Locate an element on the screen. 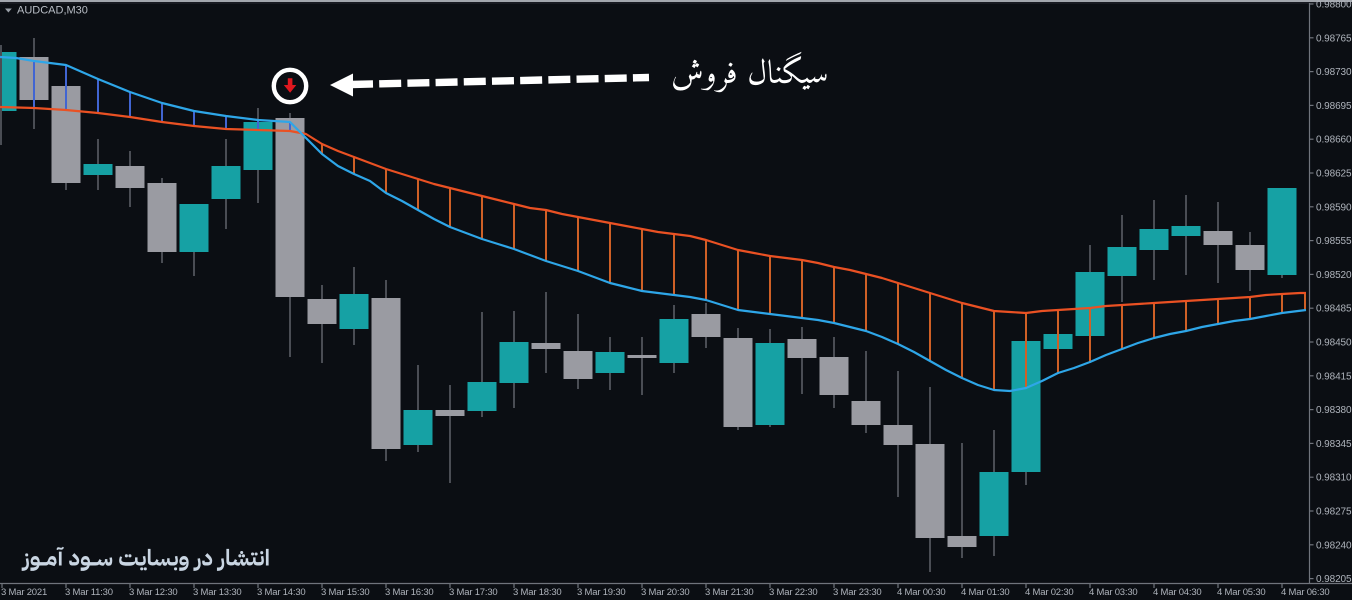 The width and height of the screenshot is (1352, 600). svg-text: 4 Mar 00:30 is located at coordinates (921, 592).